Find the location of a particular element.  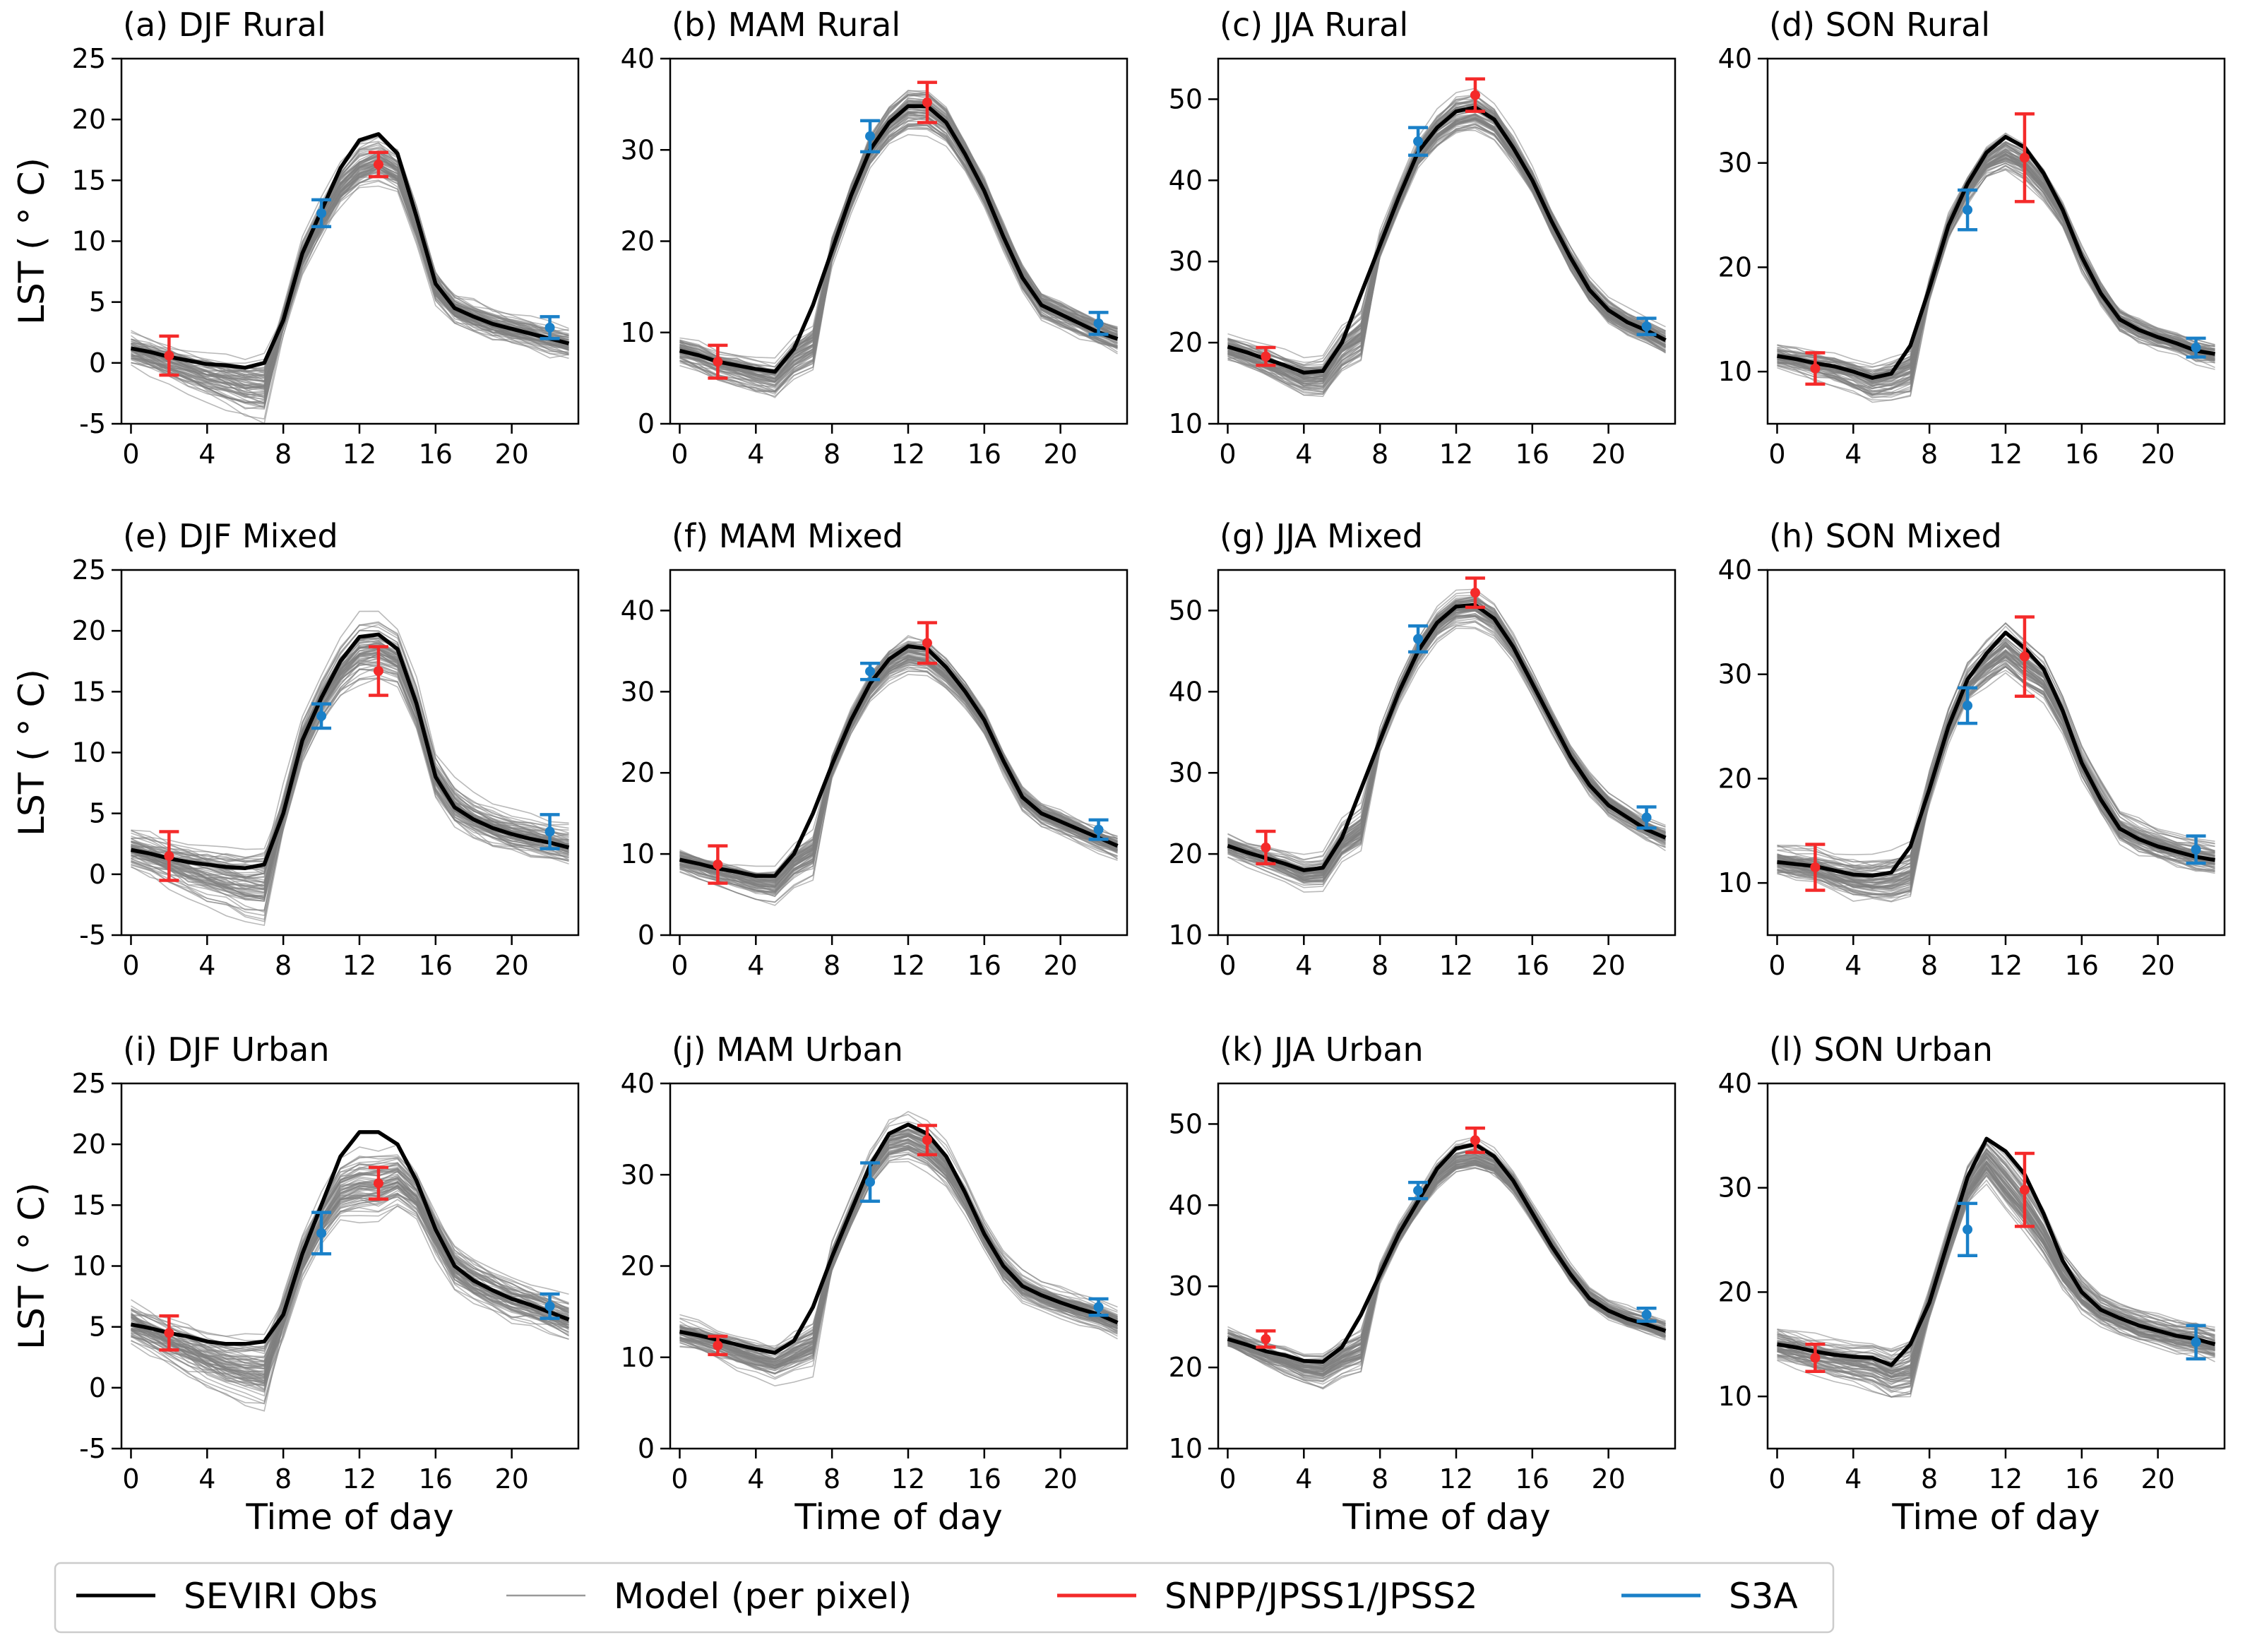

plot-area is located at coordinates (350, 768).